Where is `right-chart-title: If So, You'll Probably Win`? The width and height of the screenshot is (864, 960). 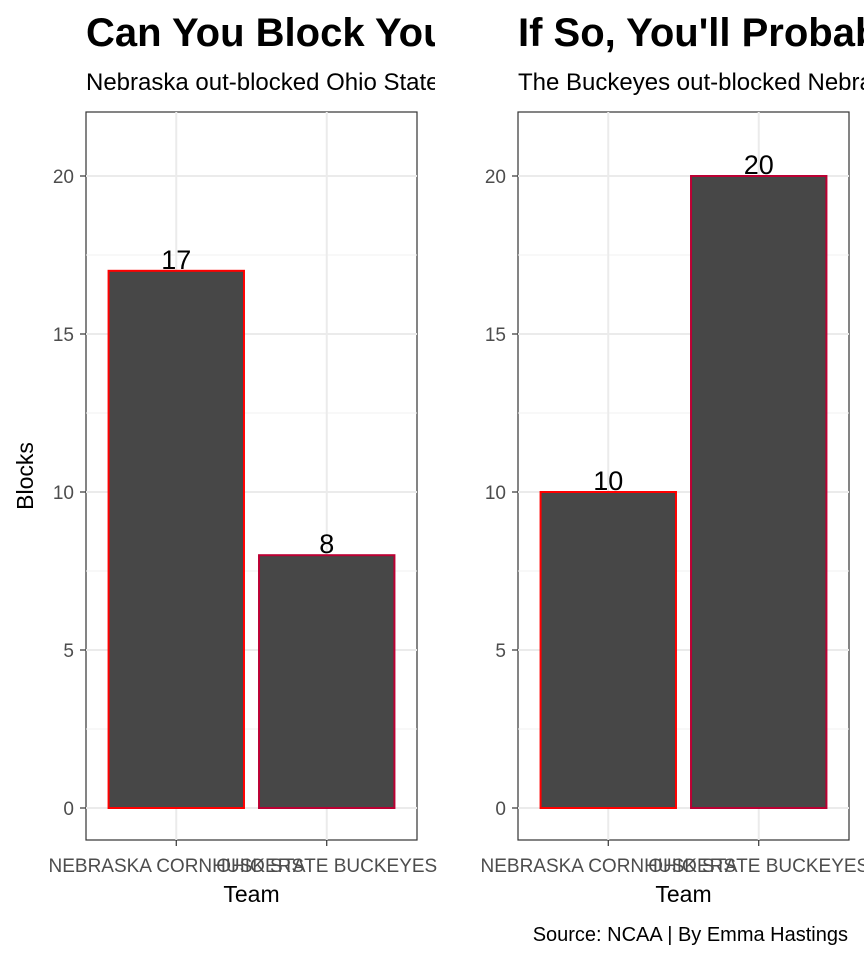
right-chart-title: If So, You'll Probably Win is located at coordinates (691, 33).